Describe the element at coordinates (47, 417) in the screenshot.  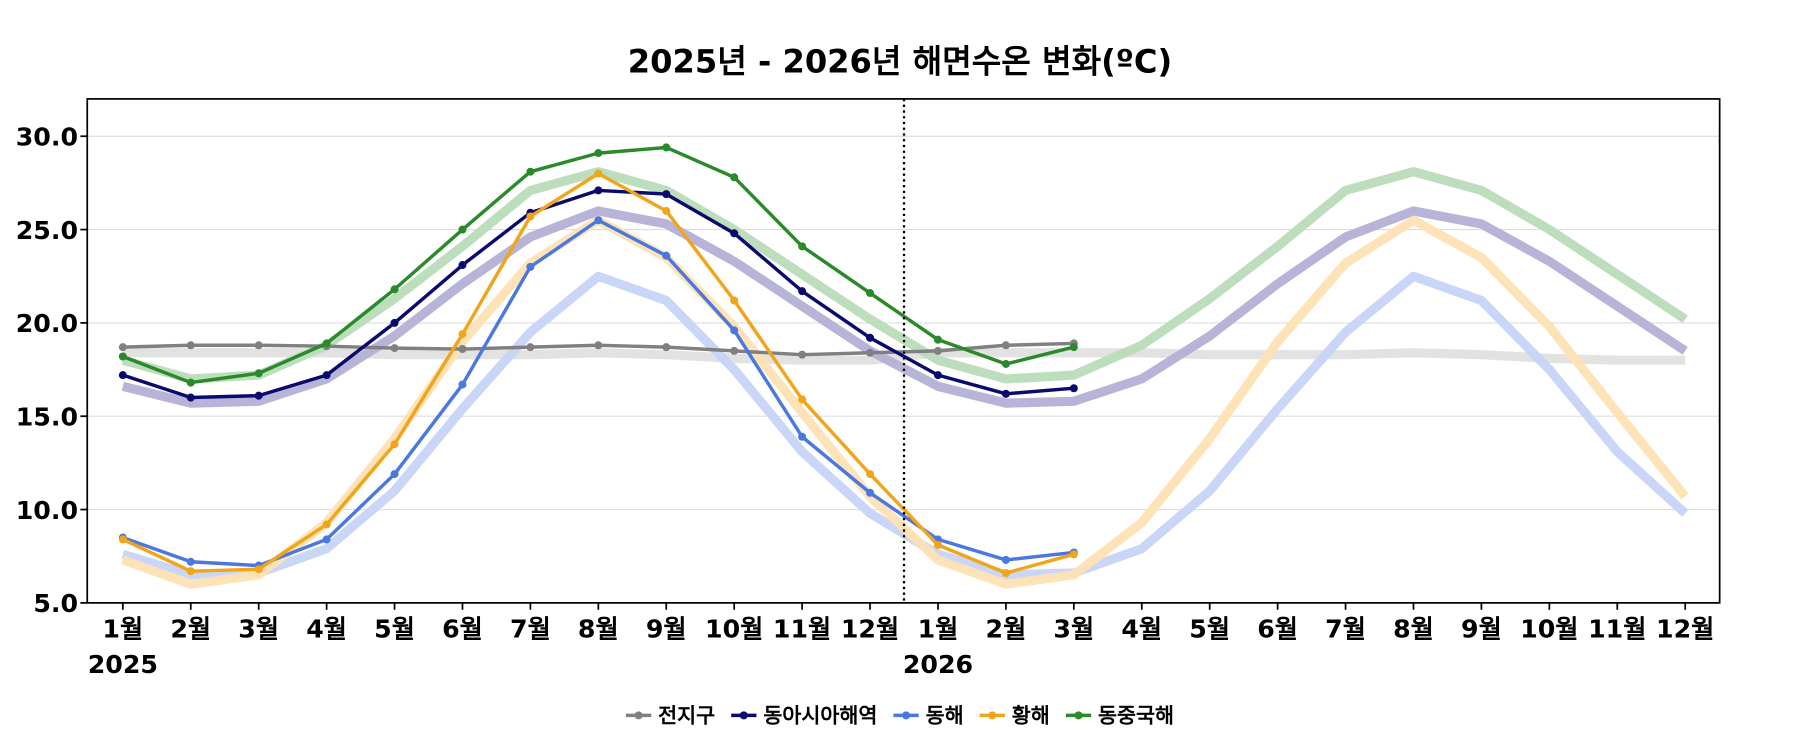
I see `y-tick-label: 15.0` at that location.